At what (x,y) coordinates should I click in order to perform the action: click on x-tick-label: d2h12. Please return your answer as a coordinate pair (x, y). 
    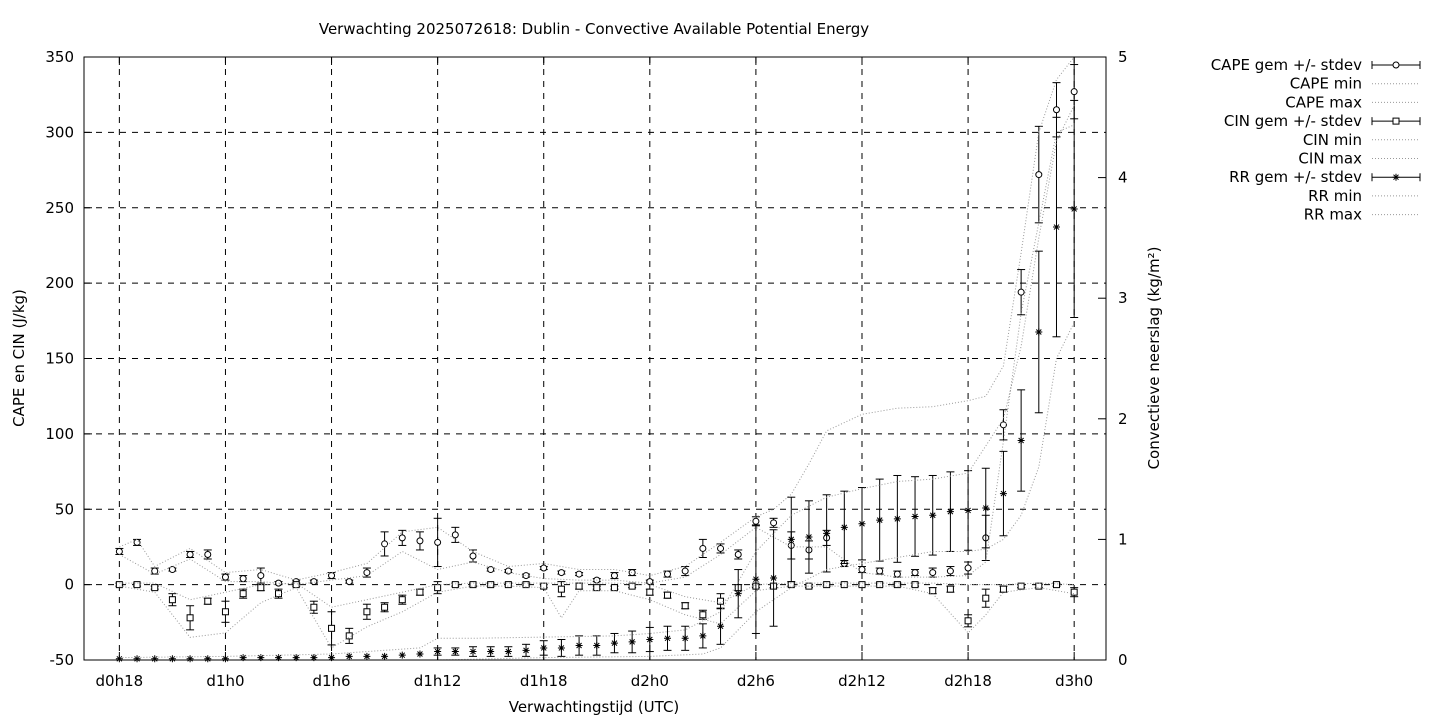
    Looking at the image, I should click on (862, 681).